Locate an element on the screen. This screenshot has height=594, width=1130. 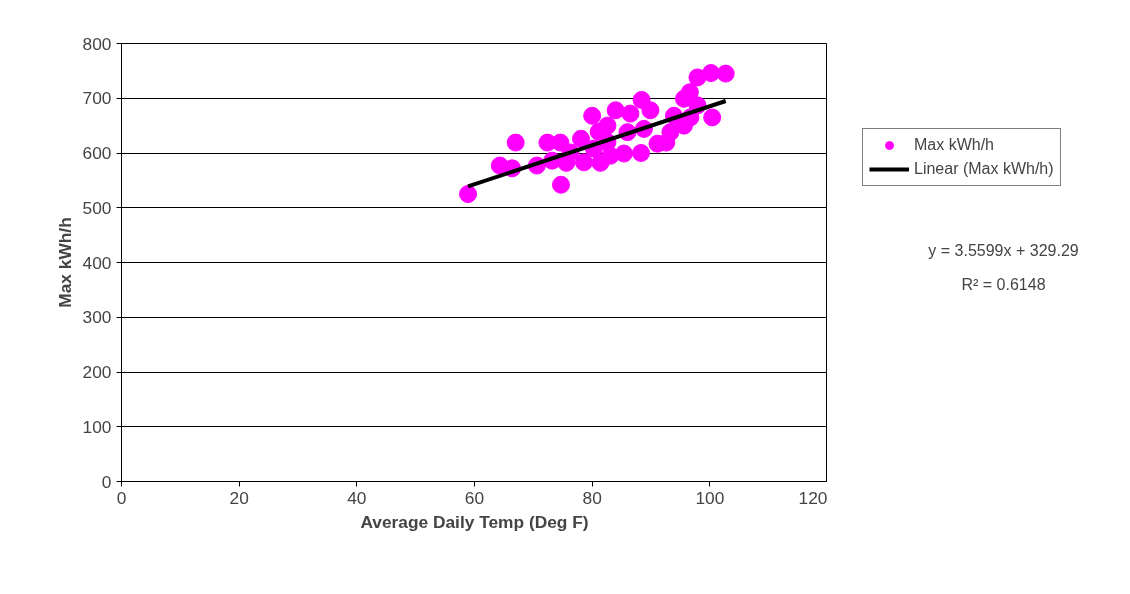
x-axis-title: Average Daily Temp (Deg F) is located at coordinates (474, 521).